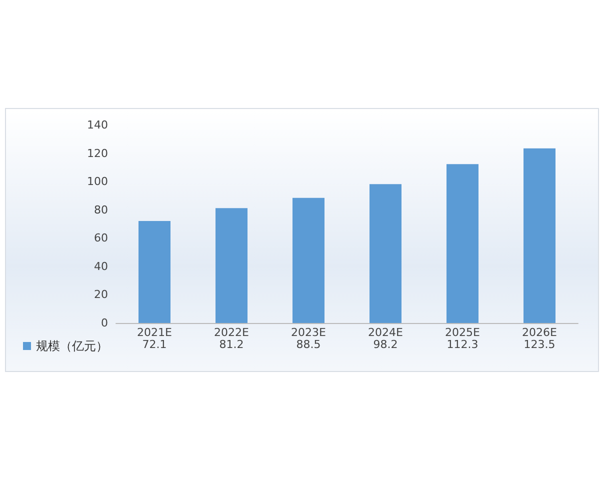  What do you see at coordinates (104, 323) in the screenshot?
I see `y-tick-label: 0` at bounding box center [104, 323].